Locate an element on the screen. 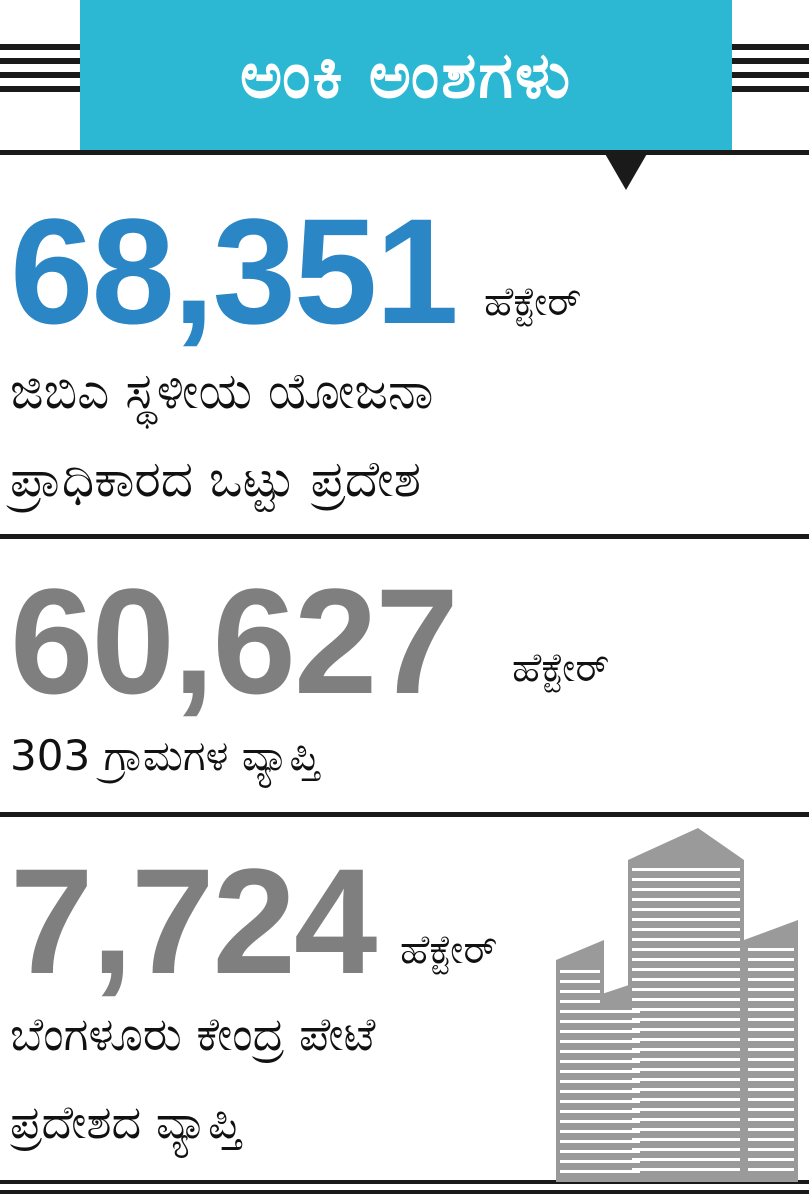 The height and width of the screenshot is (1200, 809). stat-unit-villages-area: ಹೆಕ್ಟೇರ್ is located at coordinates (561, 668).